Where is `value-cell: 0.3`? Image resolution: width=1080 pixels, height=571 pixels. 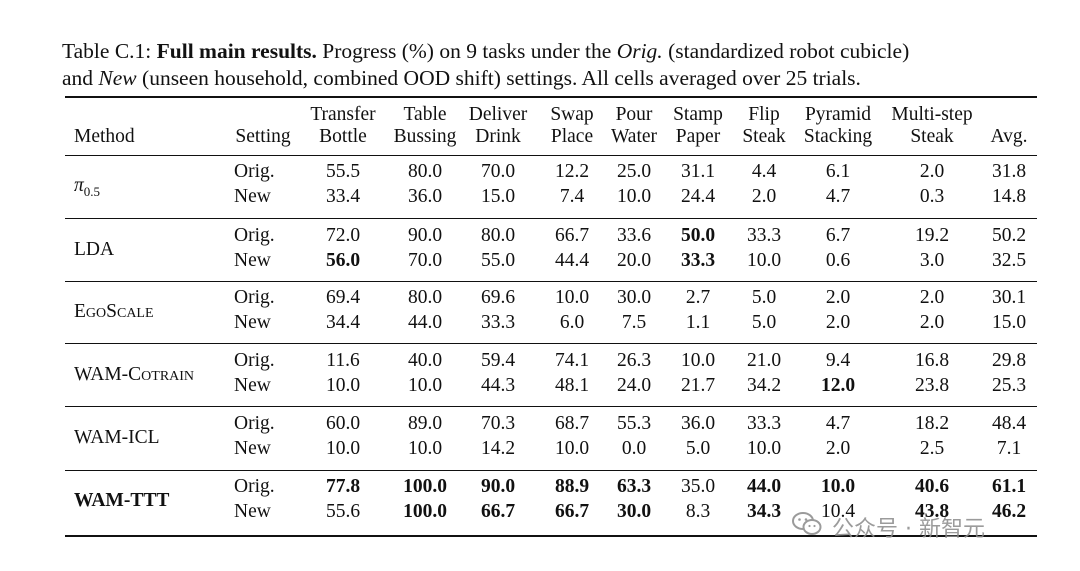 value-cell: 0.3 is located at coordinates (932, 196).